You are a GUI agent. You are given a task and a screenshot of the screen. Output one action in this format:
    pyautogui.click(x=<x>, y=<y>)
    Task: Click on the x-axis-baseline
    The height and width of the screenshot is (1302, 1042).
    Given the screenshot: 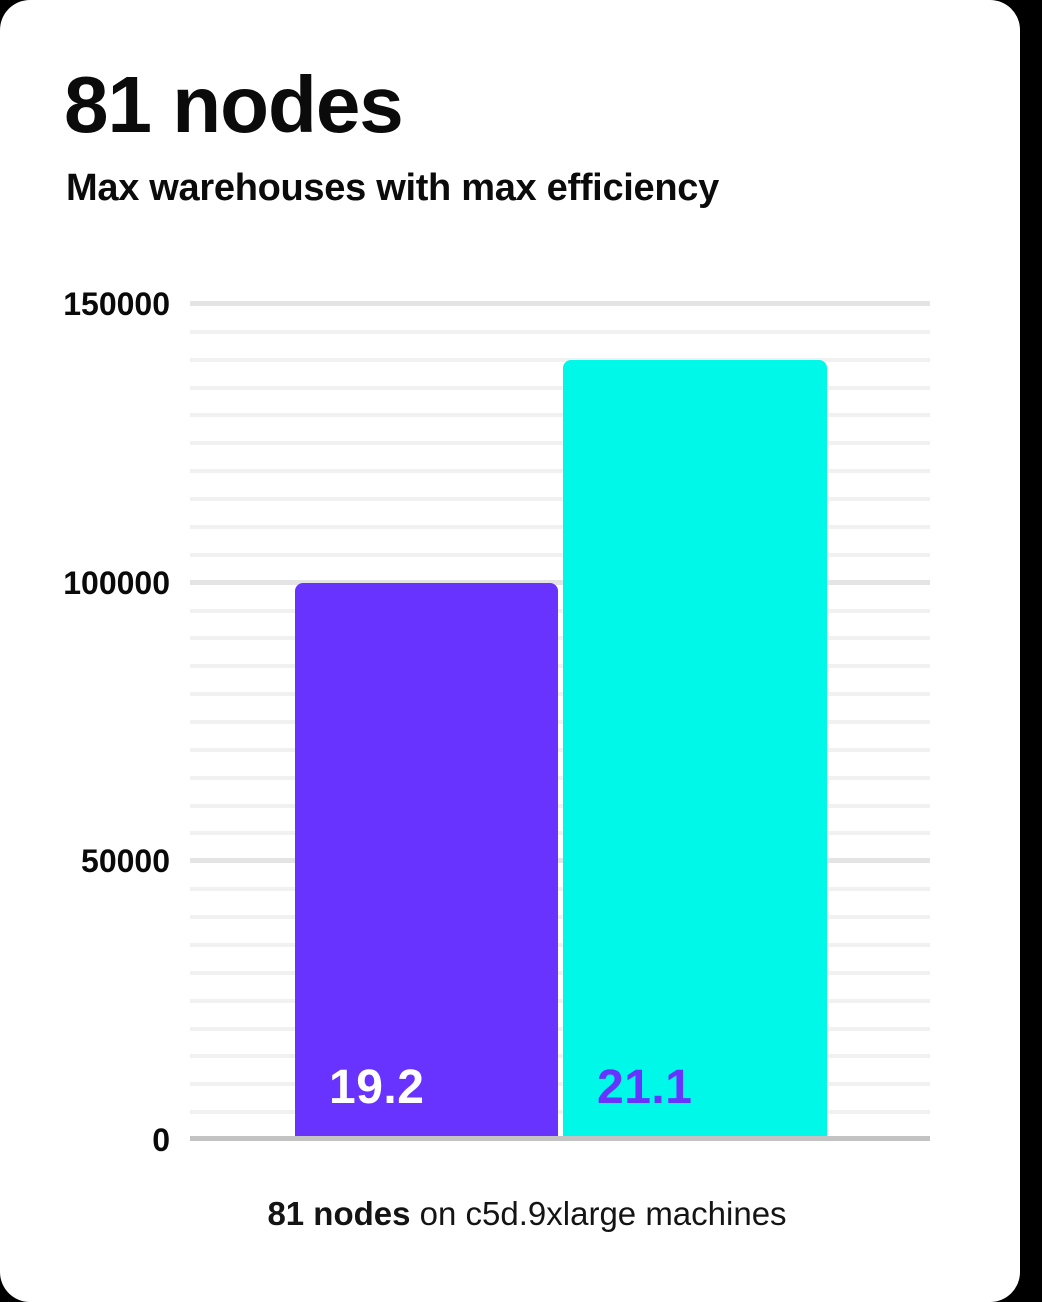 What is the action you would take?
    pyautogui.click(x=560, y=1138)
    